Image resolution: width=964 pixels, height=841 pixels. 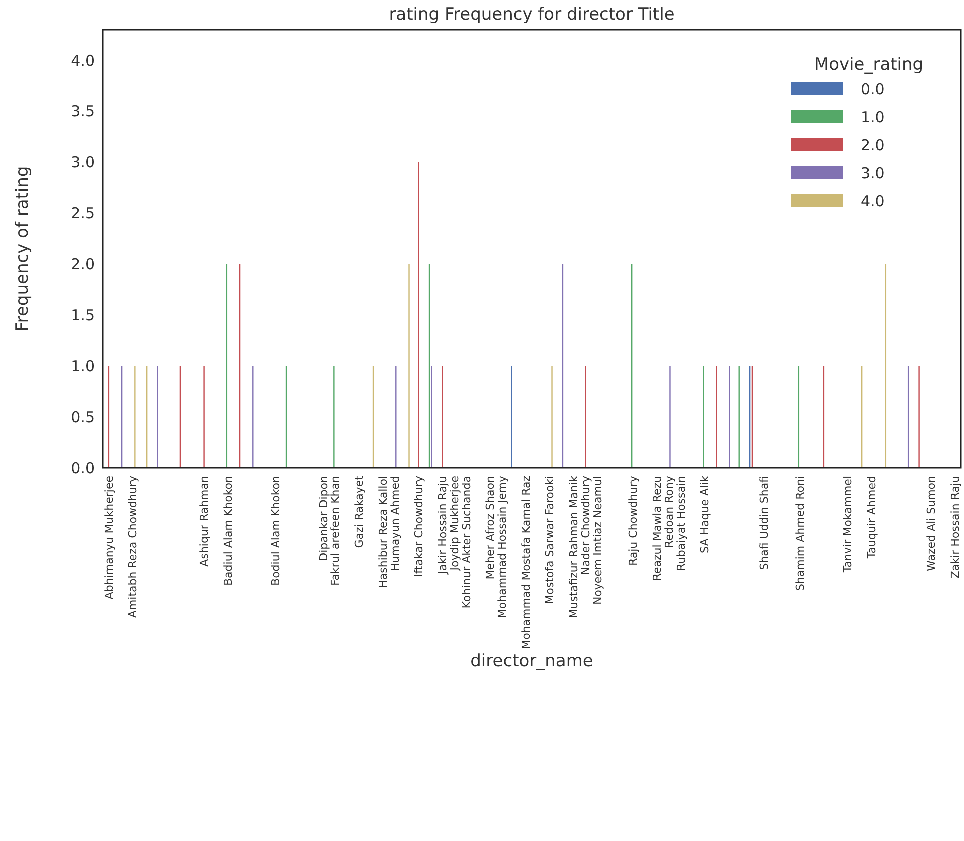 I want to click on x-tick-label: Tauquir Ahmed, so click(x=871, y=518).